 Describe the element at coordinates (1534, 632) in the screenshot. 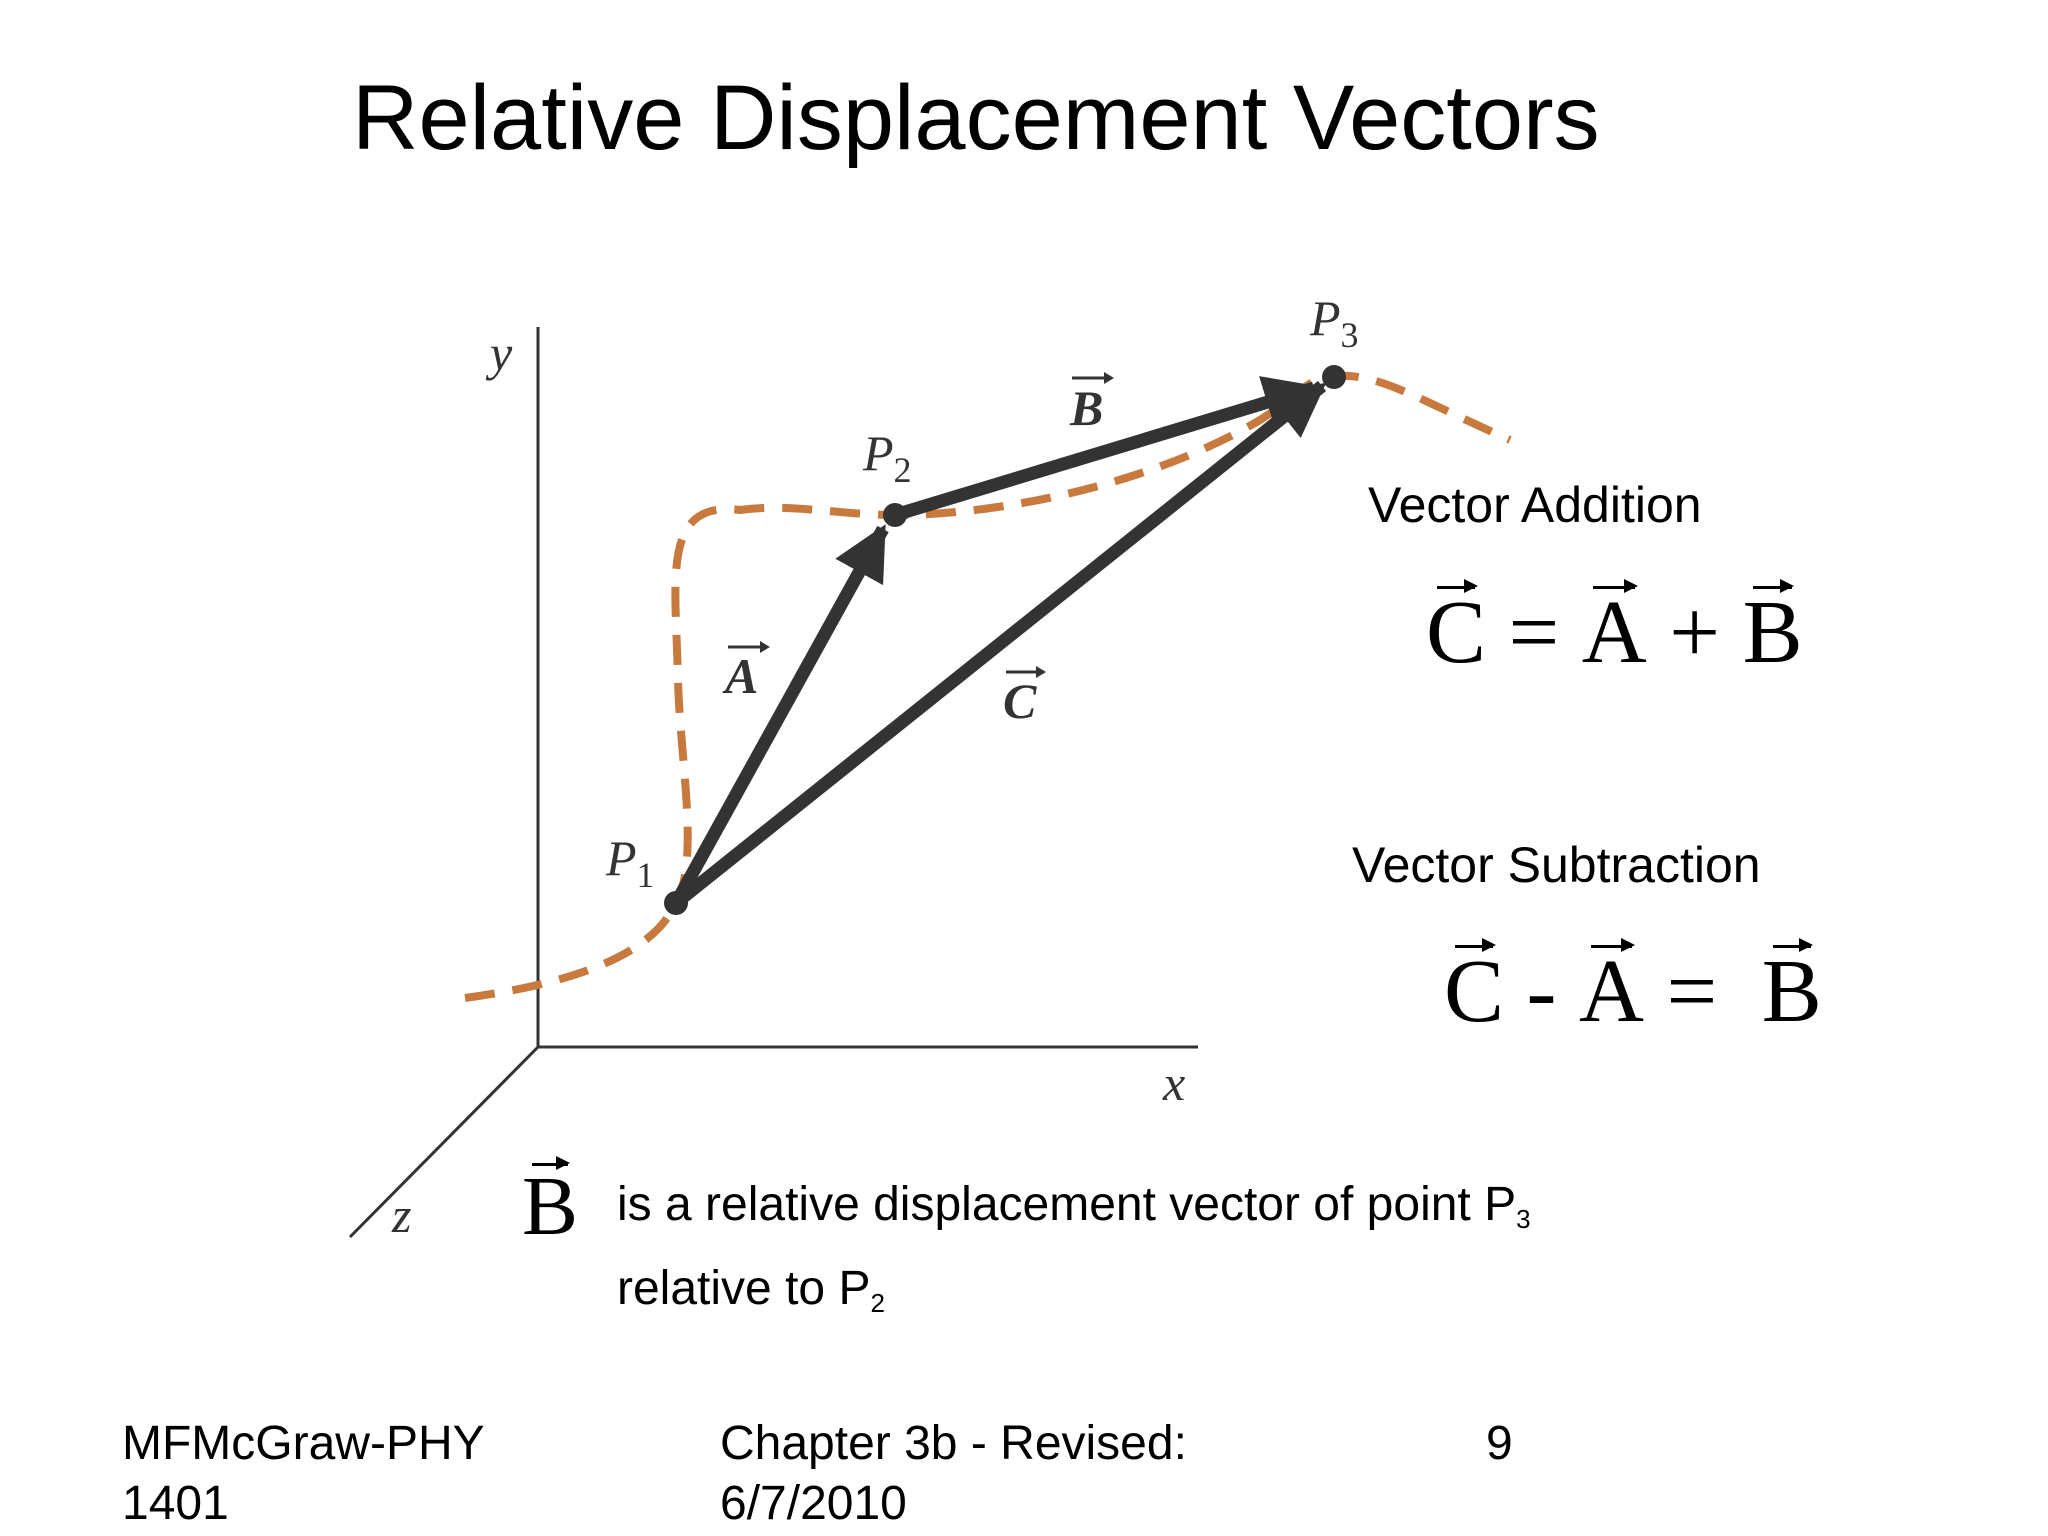

I see `equation-equals: =` at that location.